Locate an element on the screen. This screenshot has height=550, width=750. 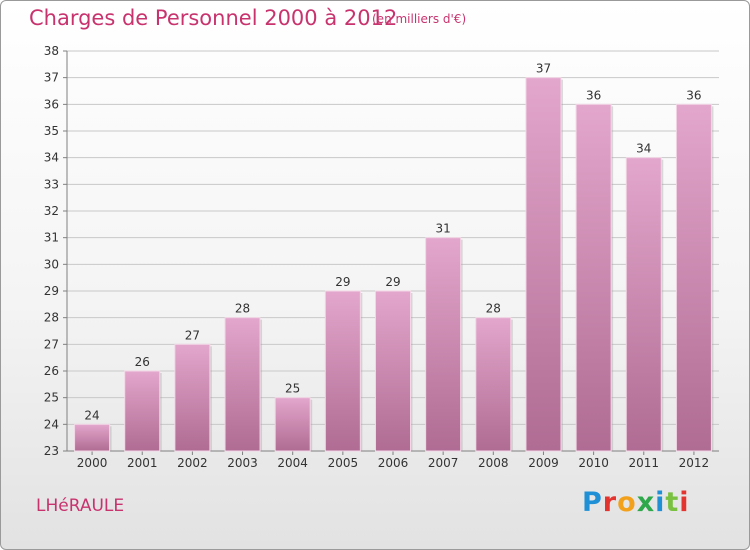
y-tick-label: 30 is located at coordinates (51, 264).